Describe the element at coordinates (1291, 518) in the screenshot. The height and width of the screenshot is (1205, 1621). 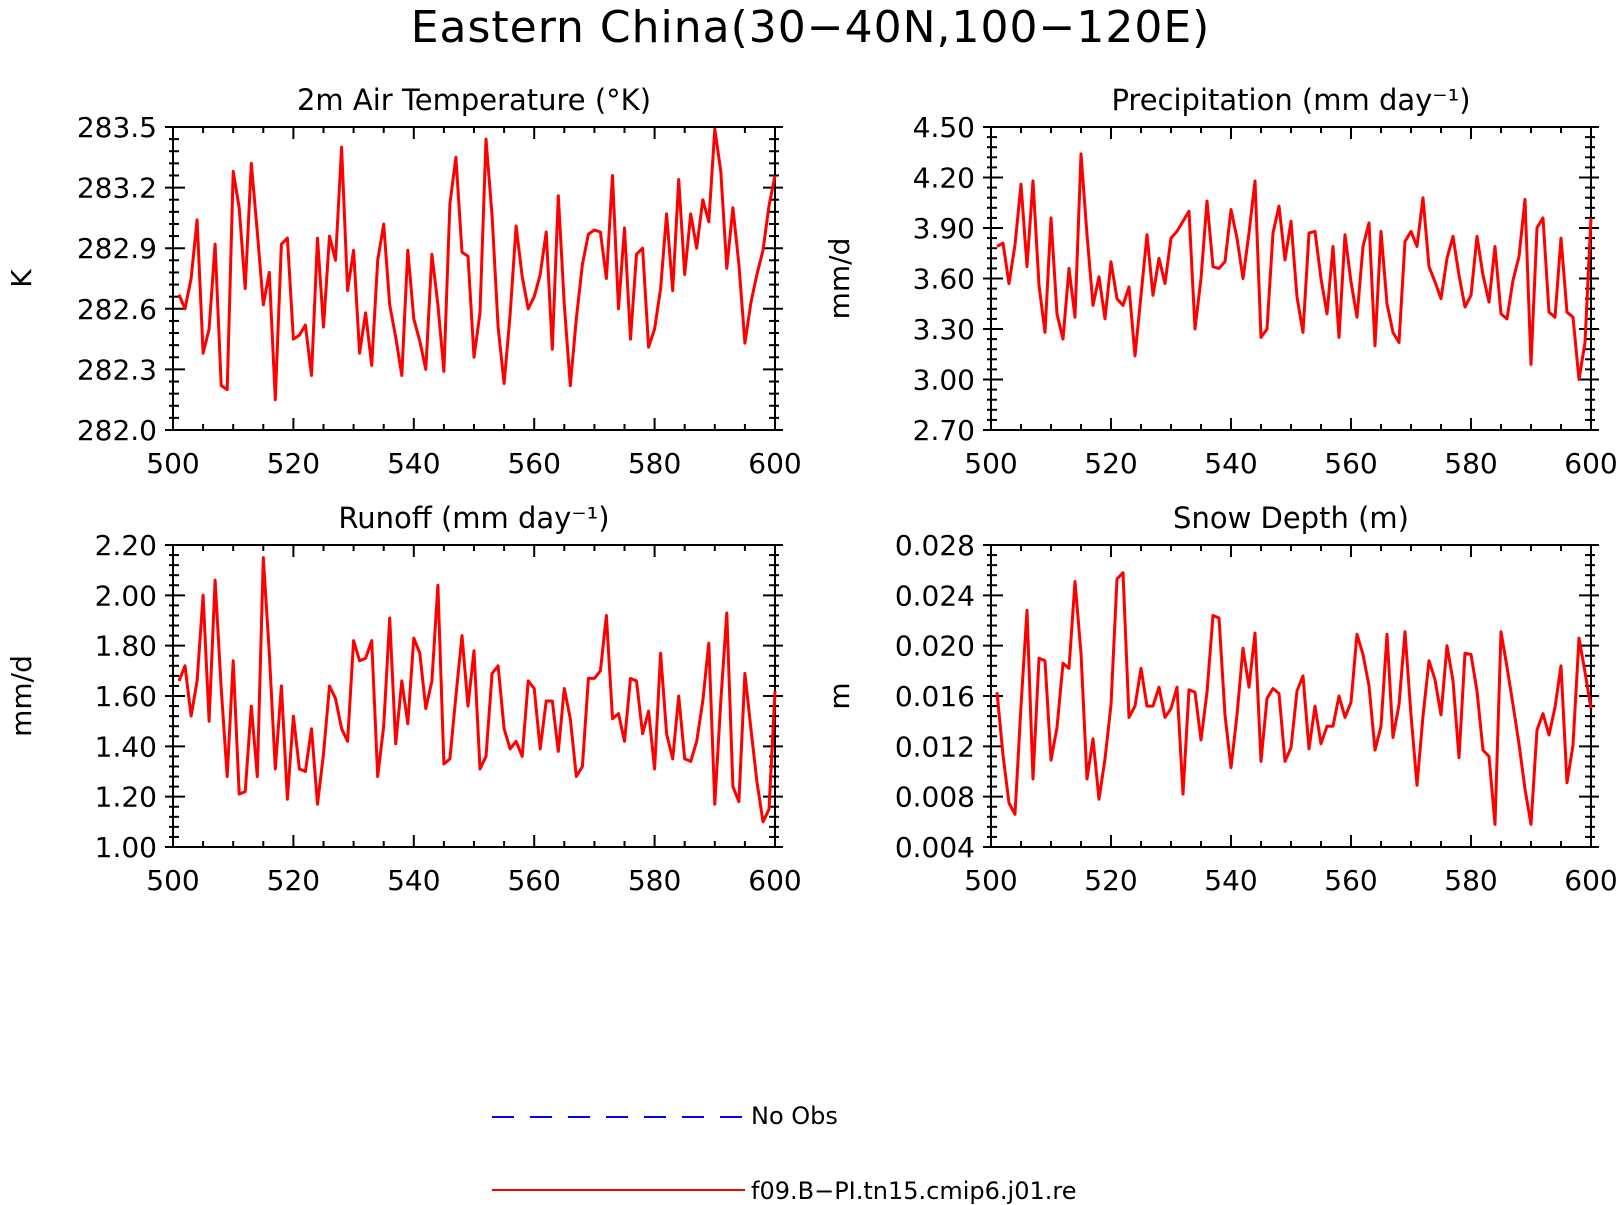
I see `panel-title: Snow Depth (m)` at that location.